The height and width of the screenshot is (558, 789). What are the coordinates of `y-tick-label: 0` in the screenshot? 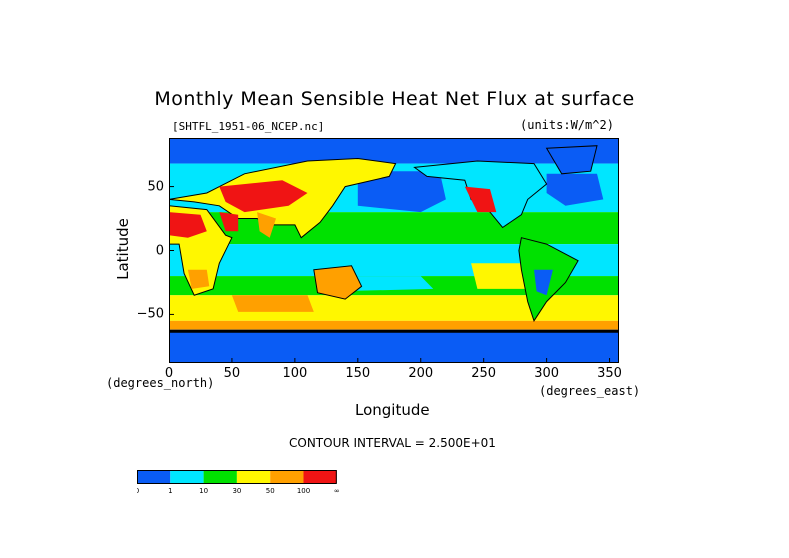 It's located at (159, 250).